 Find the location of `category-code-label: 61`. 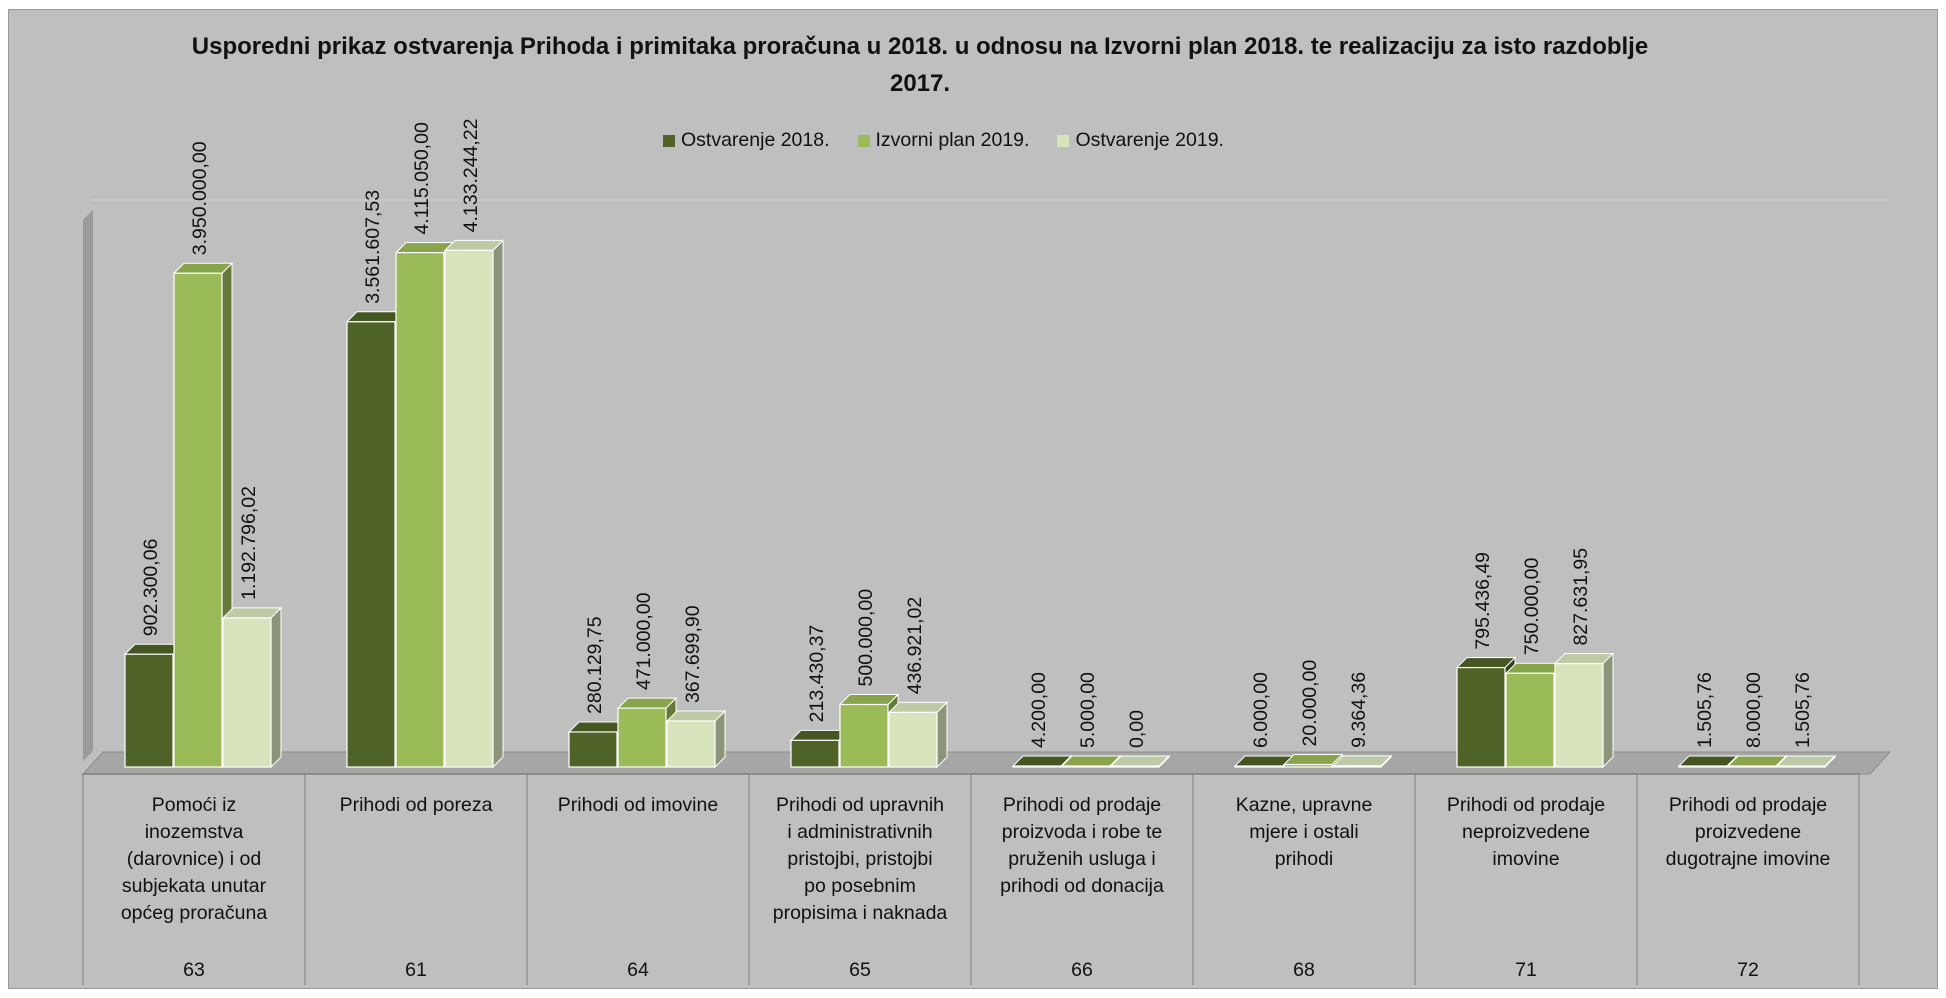

category-code-label: 61 is located at coordinates (416, 970).